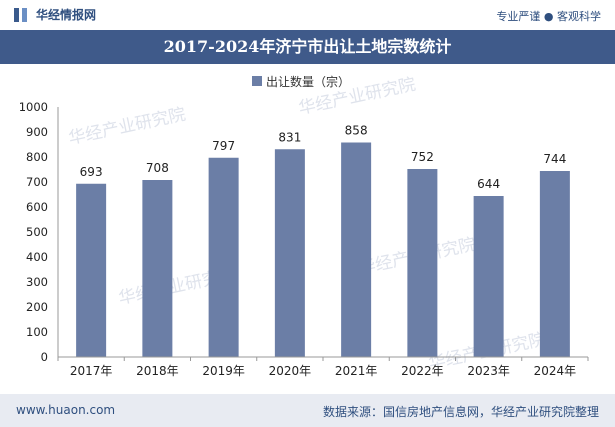 The width and height of the screenshot is (615, 427). Describe the element at coordinates (66, 15) in the screenshot. I see `brand-name: 华经情报网` at that location.